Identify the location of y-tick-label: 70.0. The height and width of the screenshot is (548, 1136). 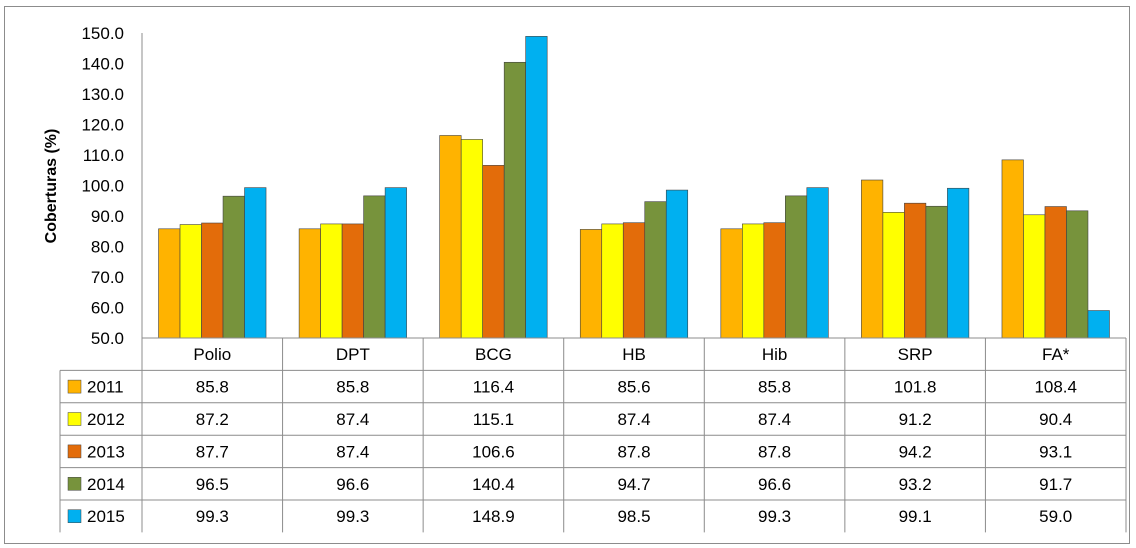
(107, 277).